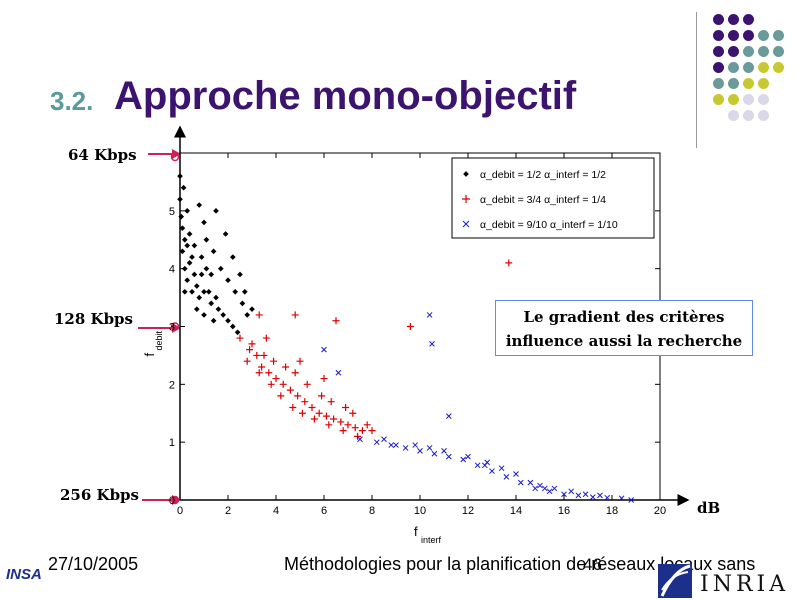 The width and height of the screenshot is (800, 600). I want to click on legend-box, so click(553, 198).